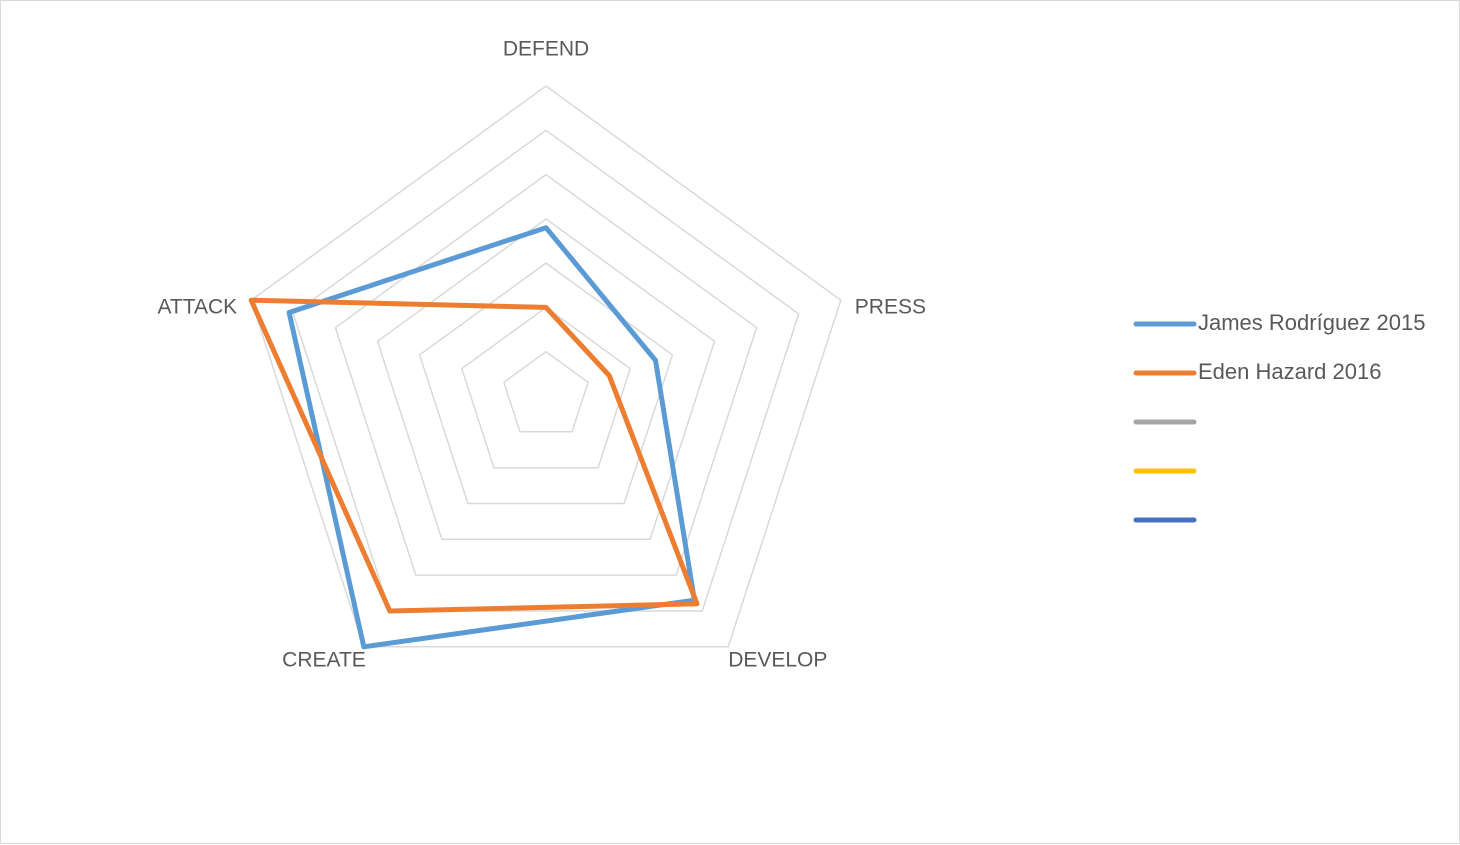  I want to click on axis-label-defend: DEFEND, so click(546, 49).